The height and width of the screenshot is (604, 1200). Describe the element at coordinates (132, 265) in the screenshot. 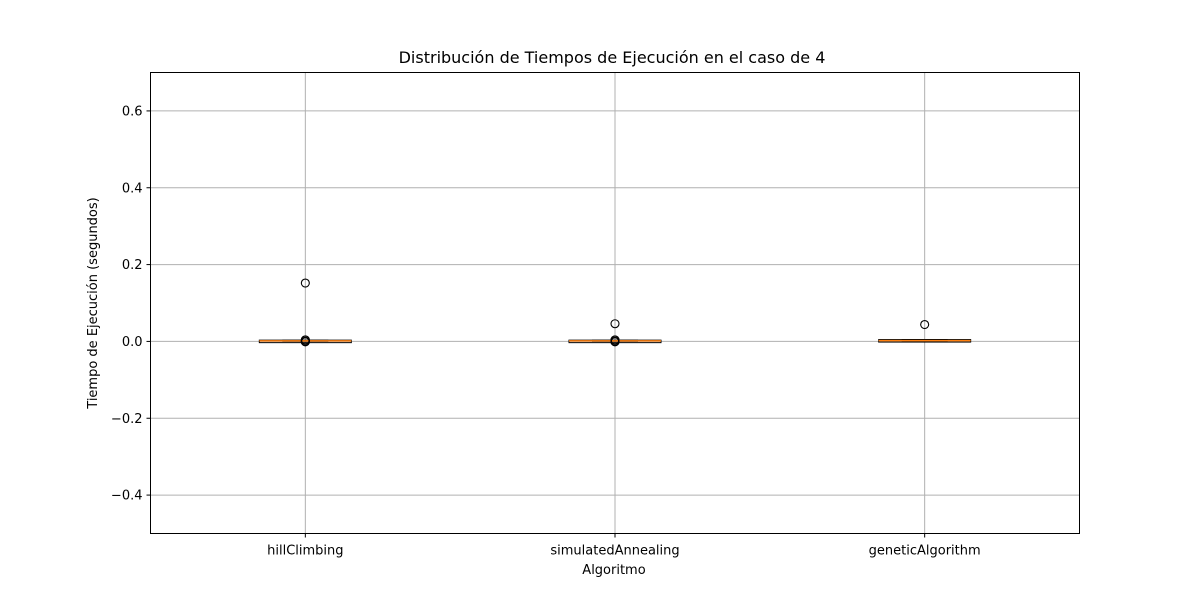

I see `y-tick-label: 0.2` at that location.